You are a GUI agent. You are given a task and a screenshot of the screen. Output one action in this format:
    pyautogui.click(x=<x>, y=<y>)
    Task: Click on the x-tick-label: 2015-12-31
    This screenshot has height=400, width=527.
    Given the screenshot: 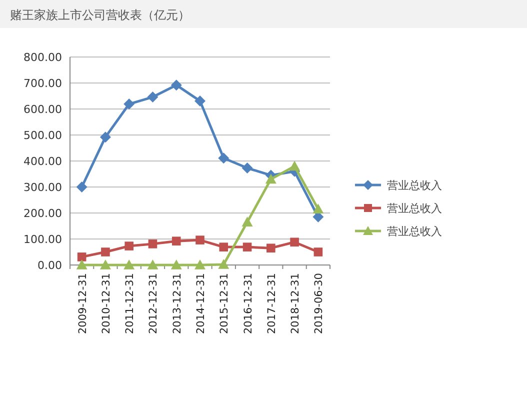 What is the action you would take?
    pyautogui.click(x=224, y=303)
    